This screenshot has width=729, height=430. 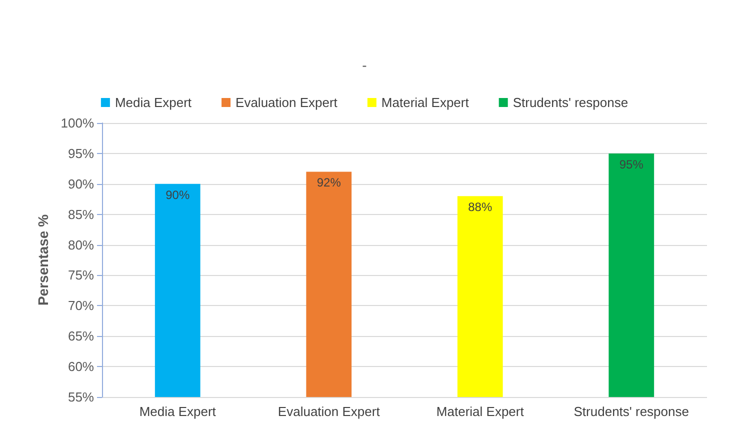 What do you see at coordinates (178, 195) in the screenshot?
I see `data-label: 90%` at bounding box center [178, 195].